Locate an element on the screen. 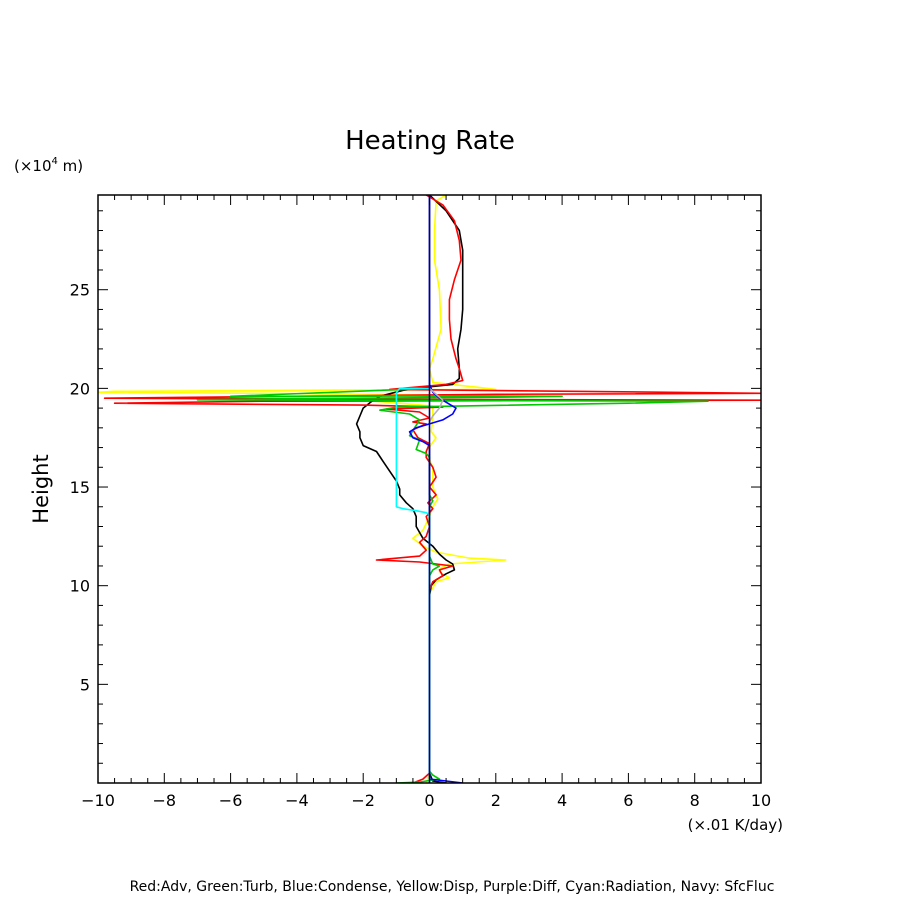 The image size is (904, 904). y-tick-label: 15 is located at coordinates (80, 487).